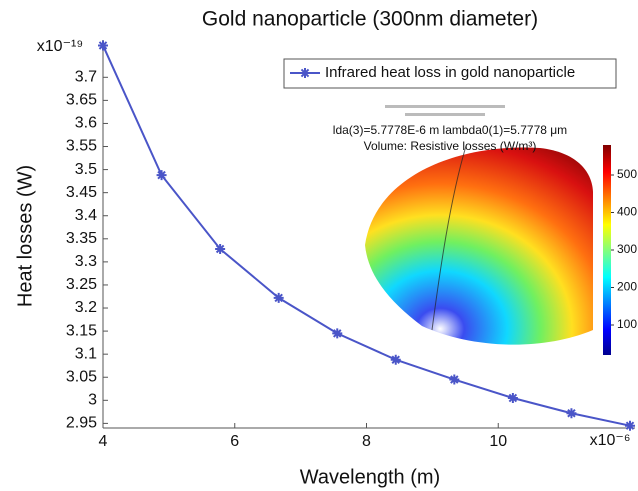  Describe the element at coordinates (81, 330) in the screenshot. I see `y-tick-label: 3.15` at that location.